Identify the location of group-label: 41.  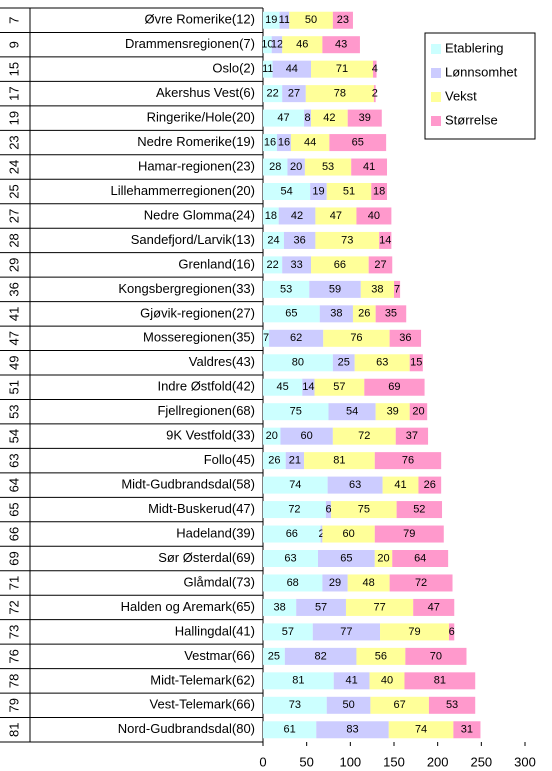
(13, 314).